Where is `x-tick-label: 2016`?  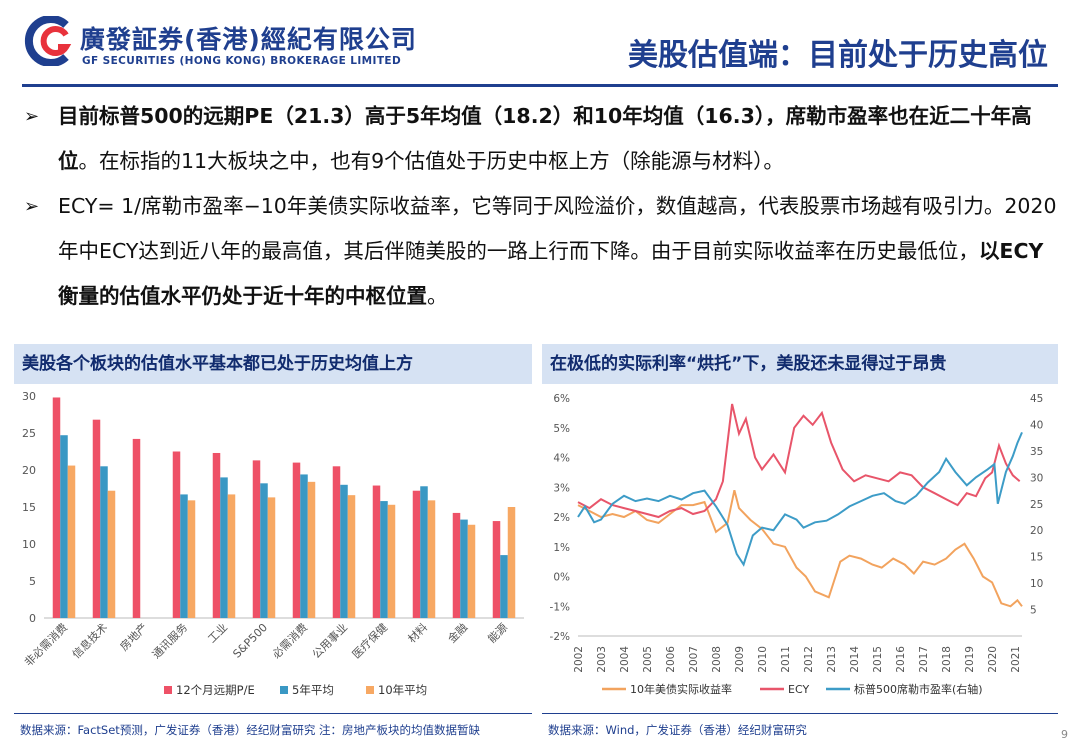
x-tick-label: 2016 is located at coordinates (901, 659).